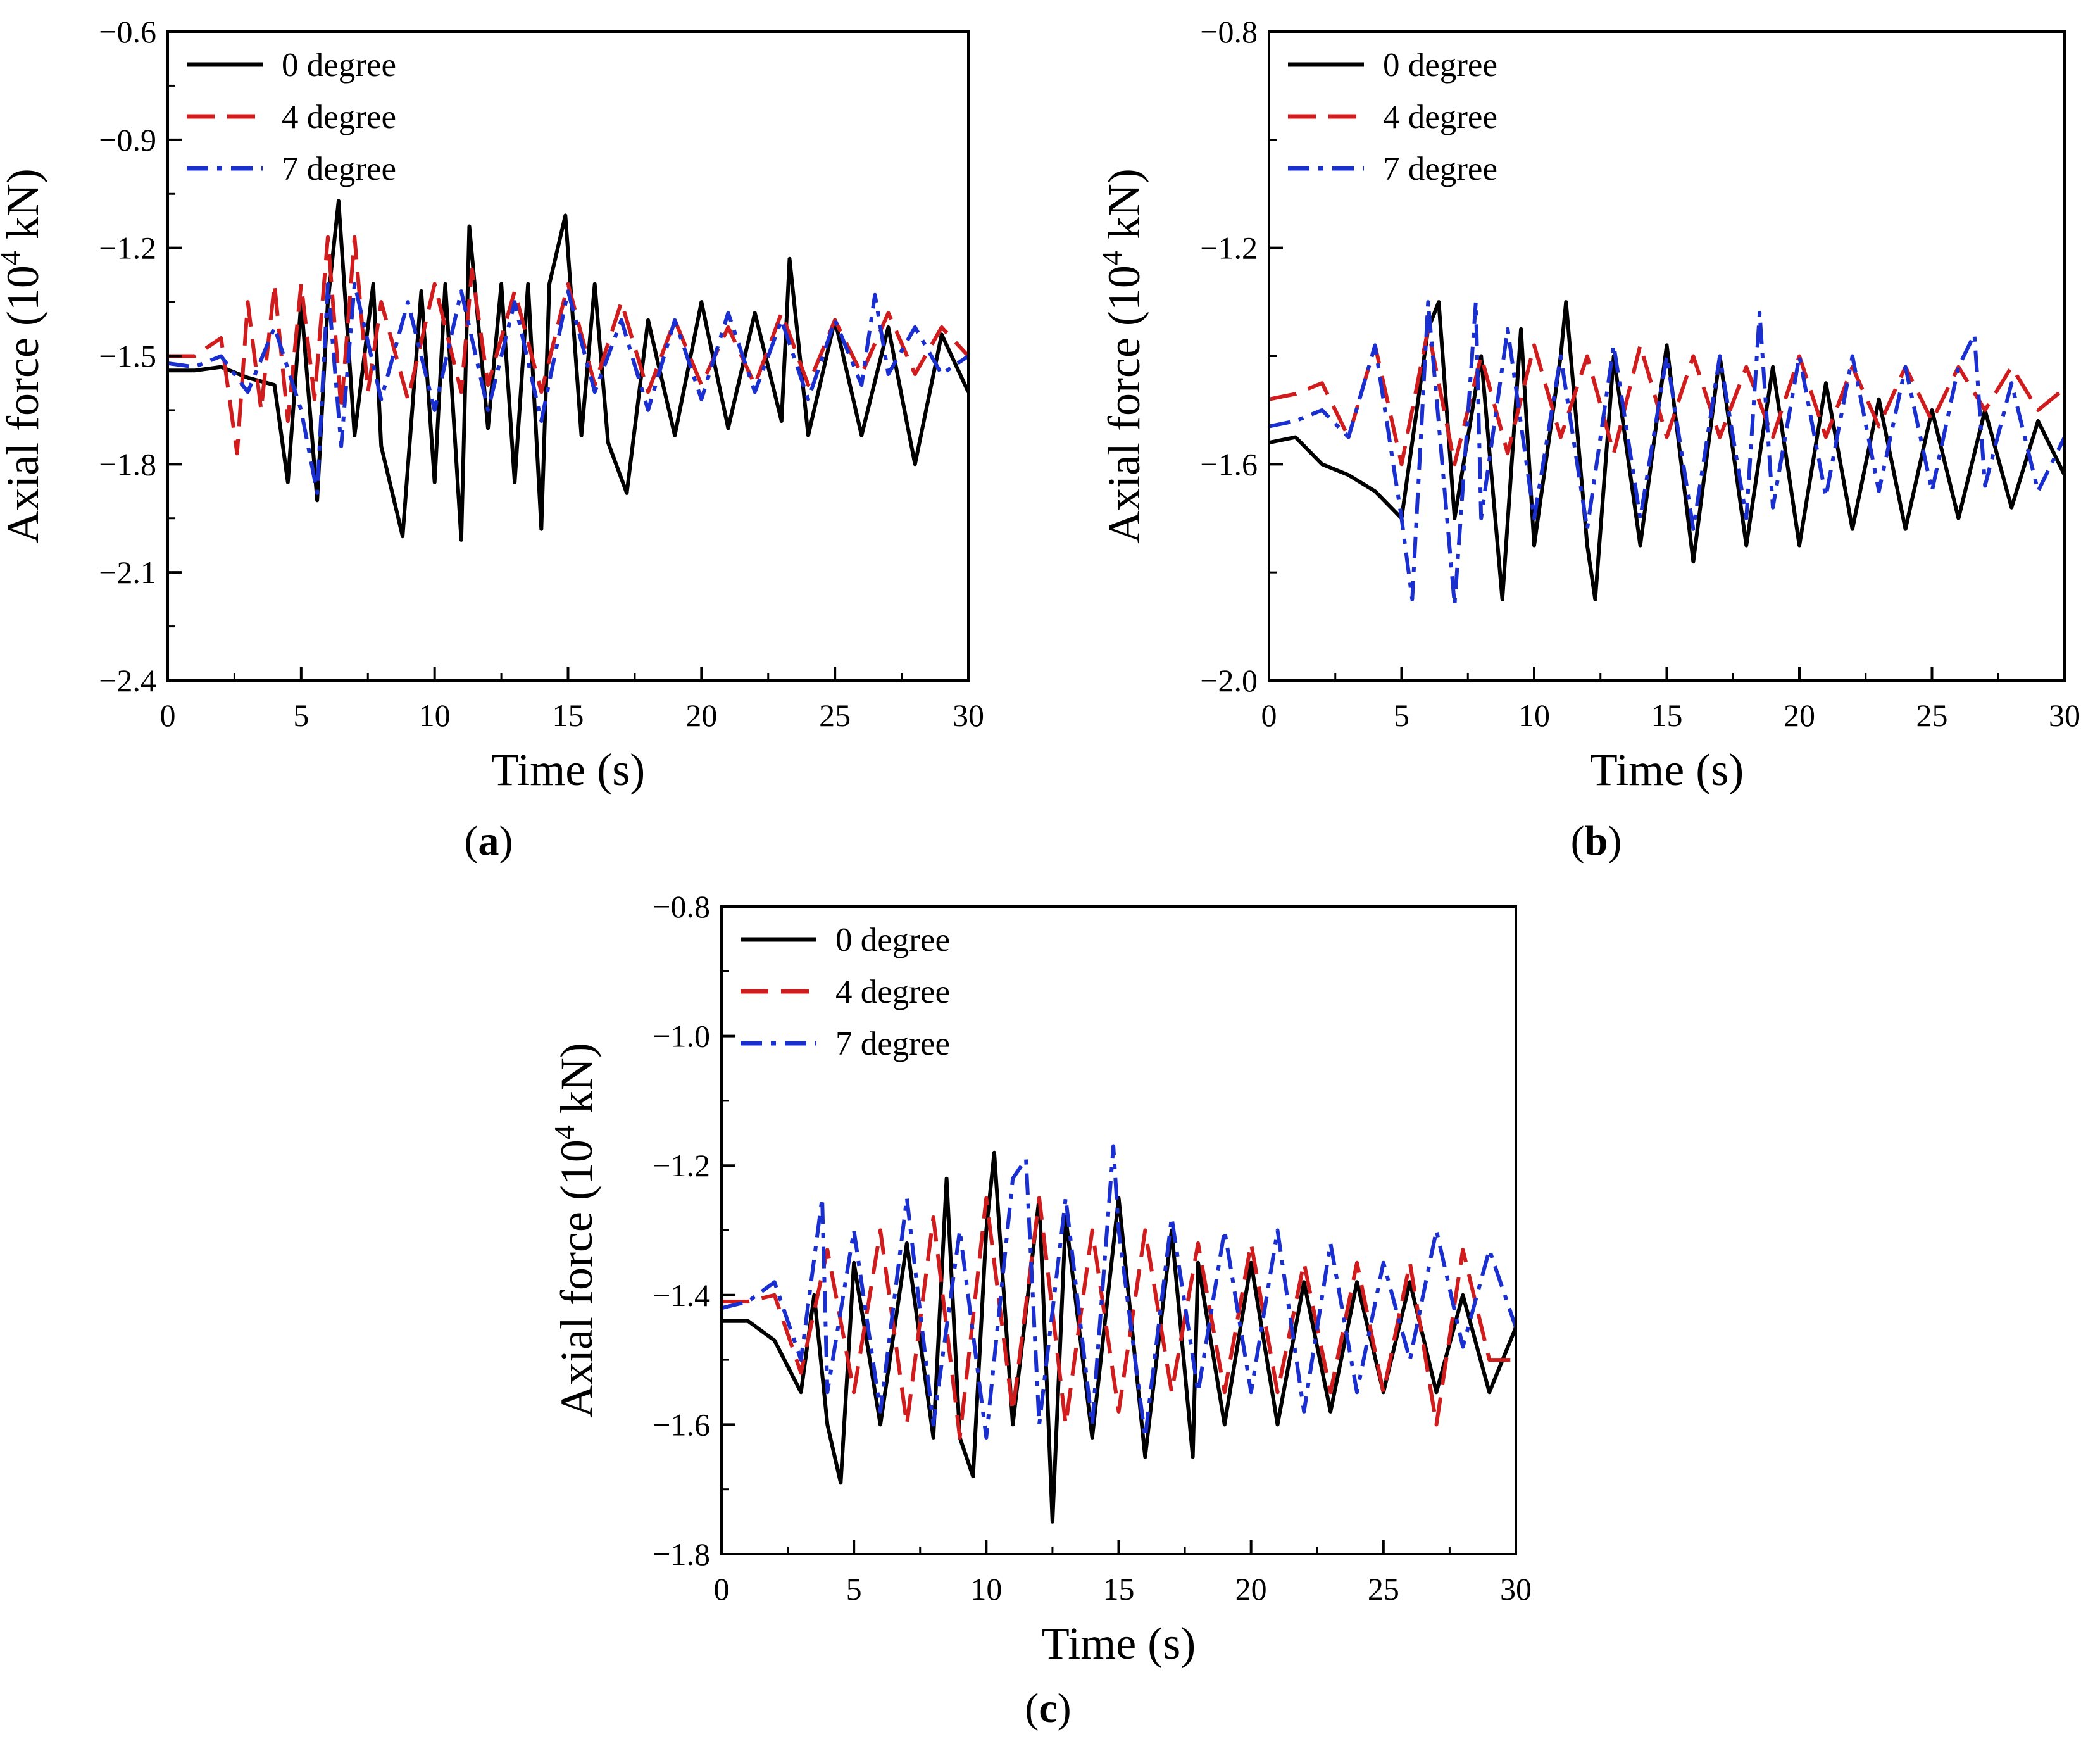  What do you see at coordinates (489, 841) in the screenshot?
I see `panel-label: (a)` at bounding box center [489, 841].